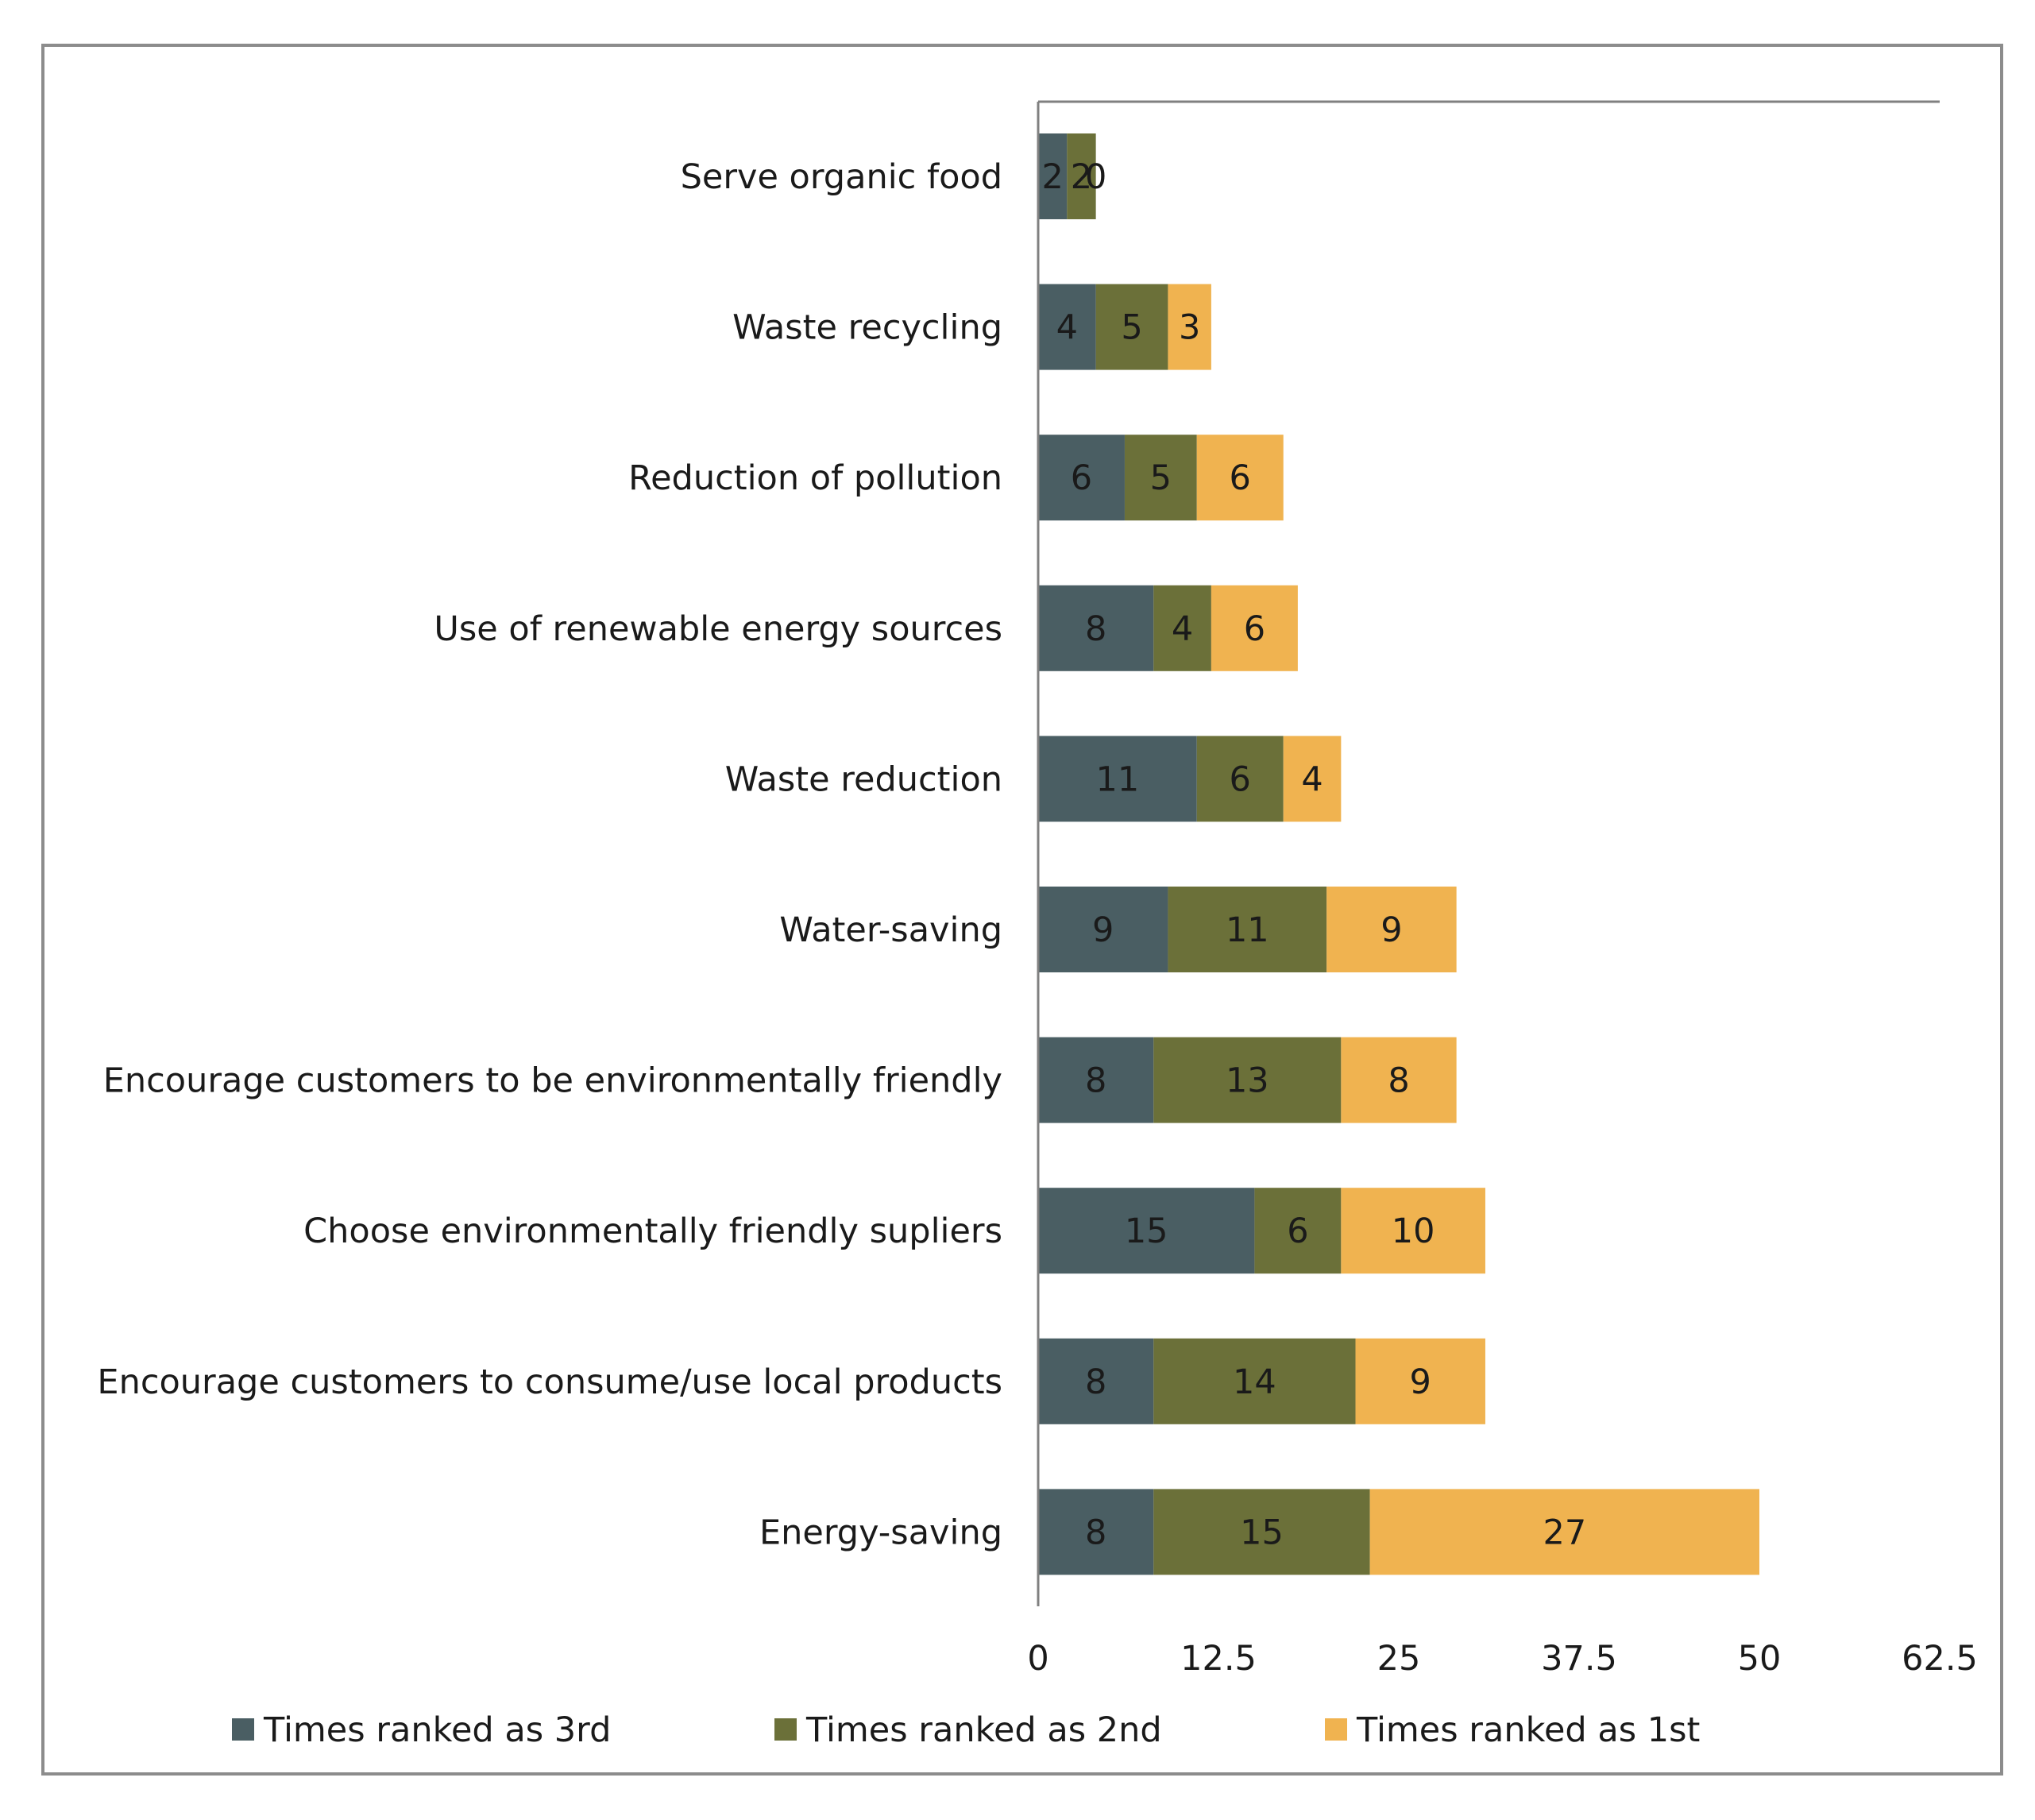  I want to click on category-label: Use of renewable energy sources, so click(718, 629).